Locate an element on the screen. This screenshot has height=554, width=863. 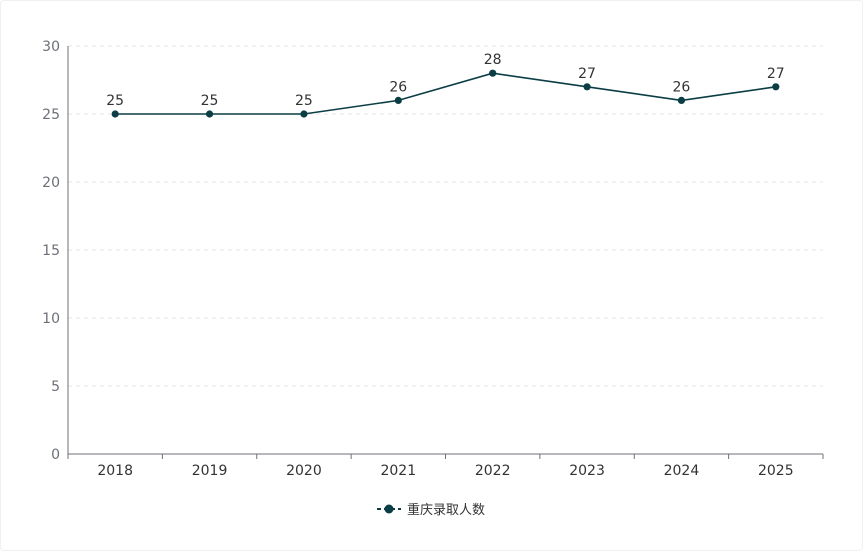
y-tick-label: 0 is located at coordinates (55, 455).